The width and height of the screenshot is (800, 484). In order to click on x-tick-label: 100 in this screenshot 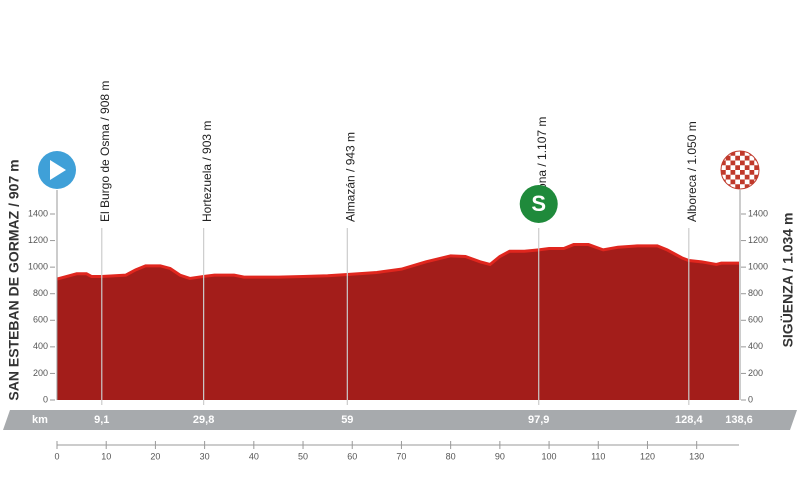, I will do `click(549, 456)`.